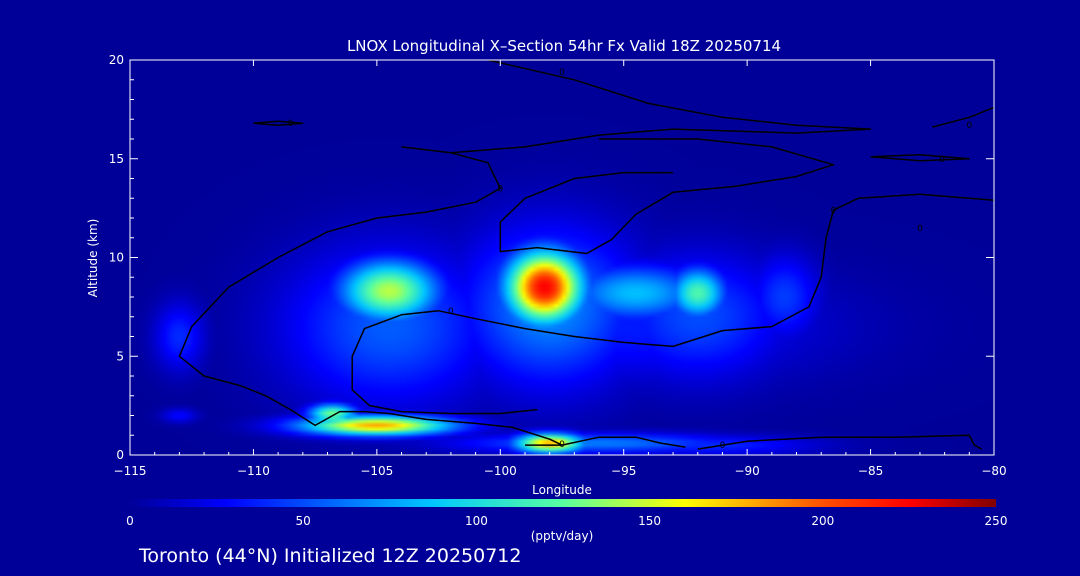 Image resolution: width=1080 pixels, height=576 pixels. What do you see at coordinates (120, 455) in the screenshot?
I see `y-tick-label: 0` at bounding box center [120, 455].